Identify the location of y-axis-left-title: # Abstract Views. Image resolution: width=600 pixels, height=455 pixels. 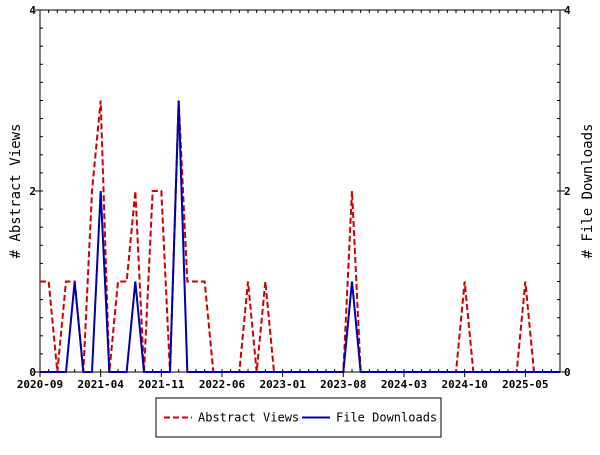
(16, 191).